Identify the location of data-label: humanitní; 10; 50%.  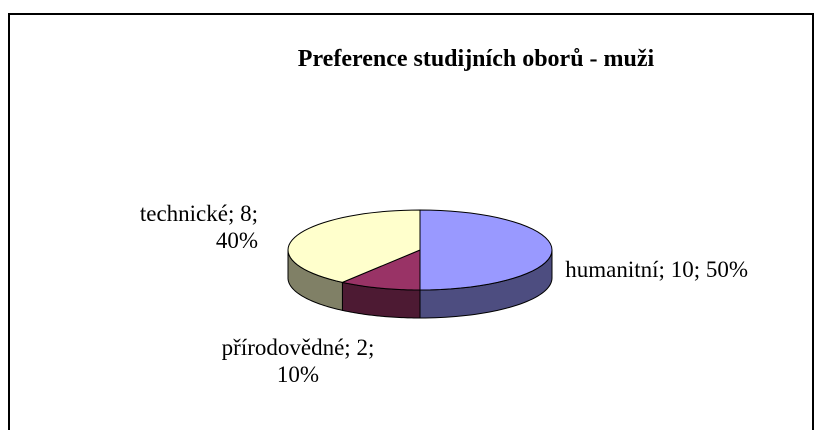
(656, 269).